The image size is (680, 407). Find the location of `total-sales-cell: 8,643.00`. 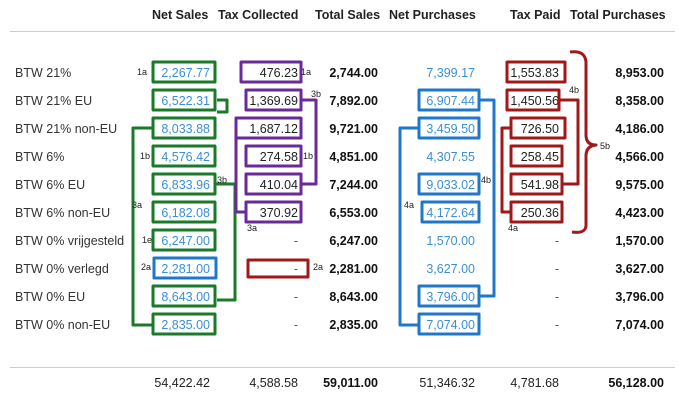

total-sales-cell: 8,643.00 is located at coordinates (353, 297).